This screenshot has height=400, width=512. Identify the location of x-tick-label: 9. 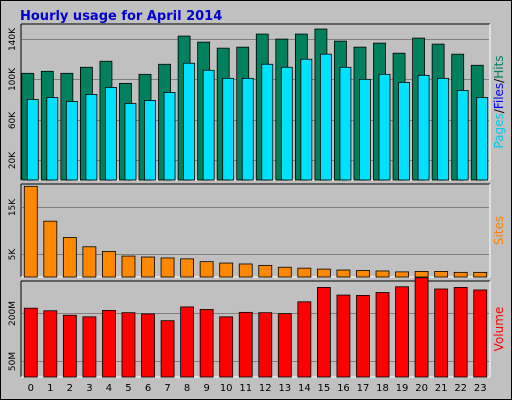
(206, 388).